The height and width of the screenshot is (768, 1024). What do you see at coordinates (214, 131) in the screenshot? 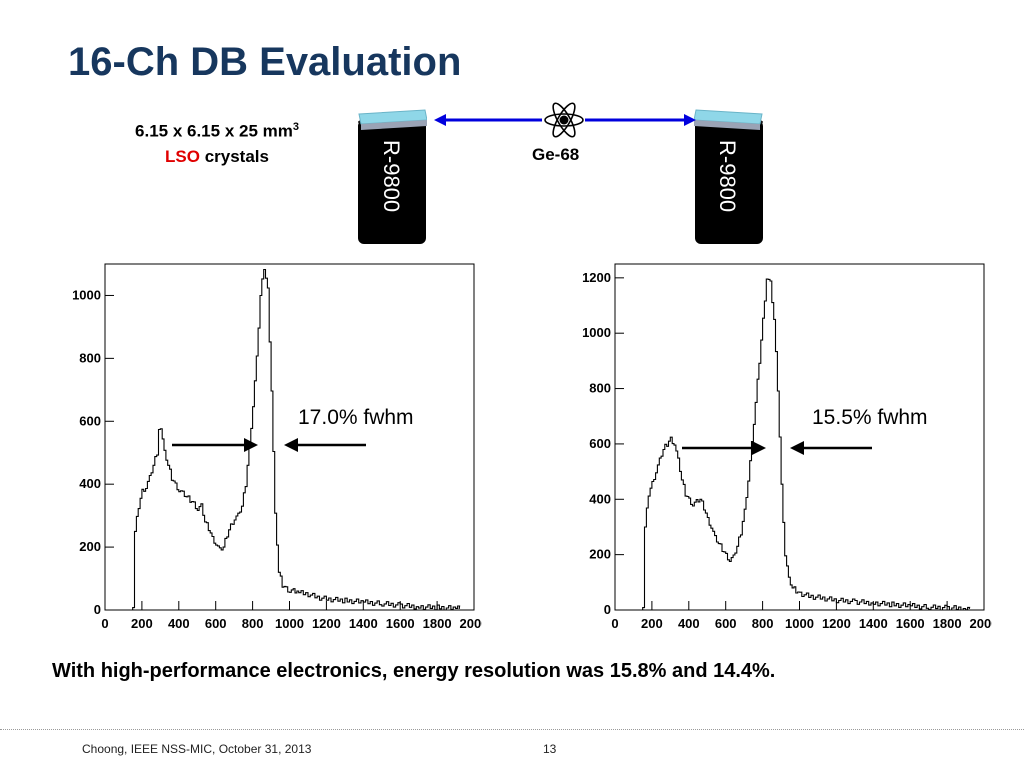
I see `crystal-dimensions-text: 6.15 x 6.15 x 25 mm` at bounding box center [214, 131].